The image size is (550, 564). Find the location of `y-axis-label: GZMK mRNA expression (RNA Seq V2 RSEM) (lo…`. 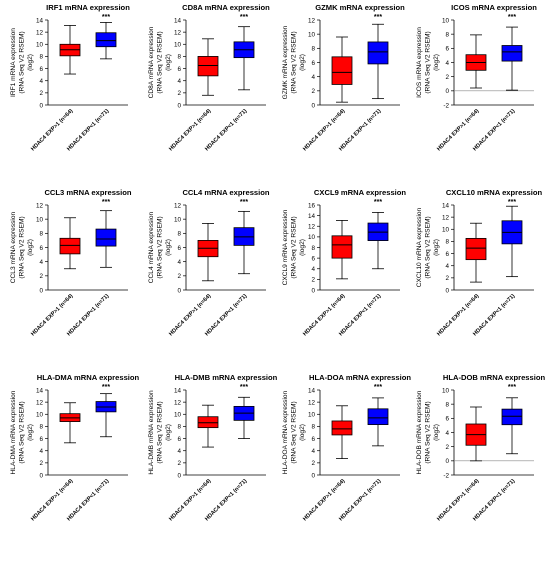

y-axis-label: GZMK mRNA expression (RNA Seq V2 RSEM) (lo… is located at coordinates (294, 62).